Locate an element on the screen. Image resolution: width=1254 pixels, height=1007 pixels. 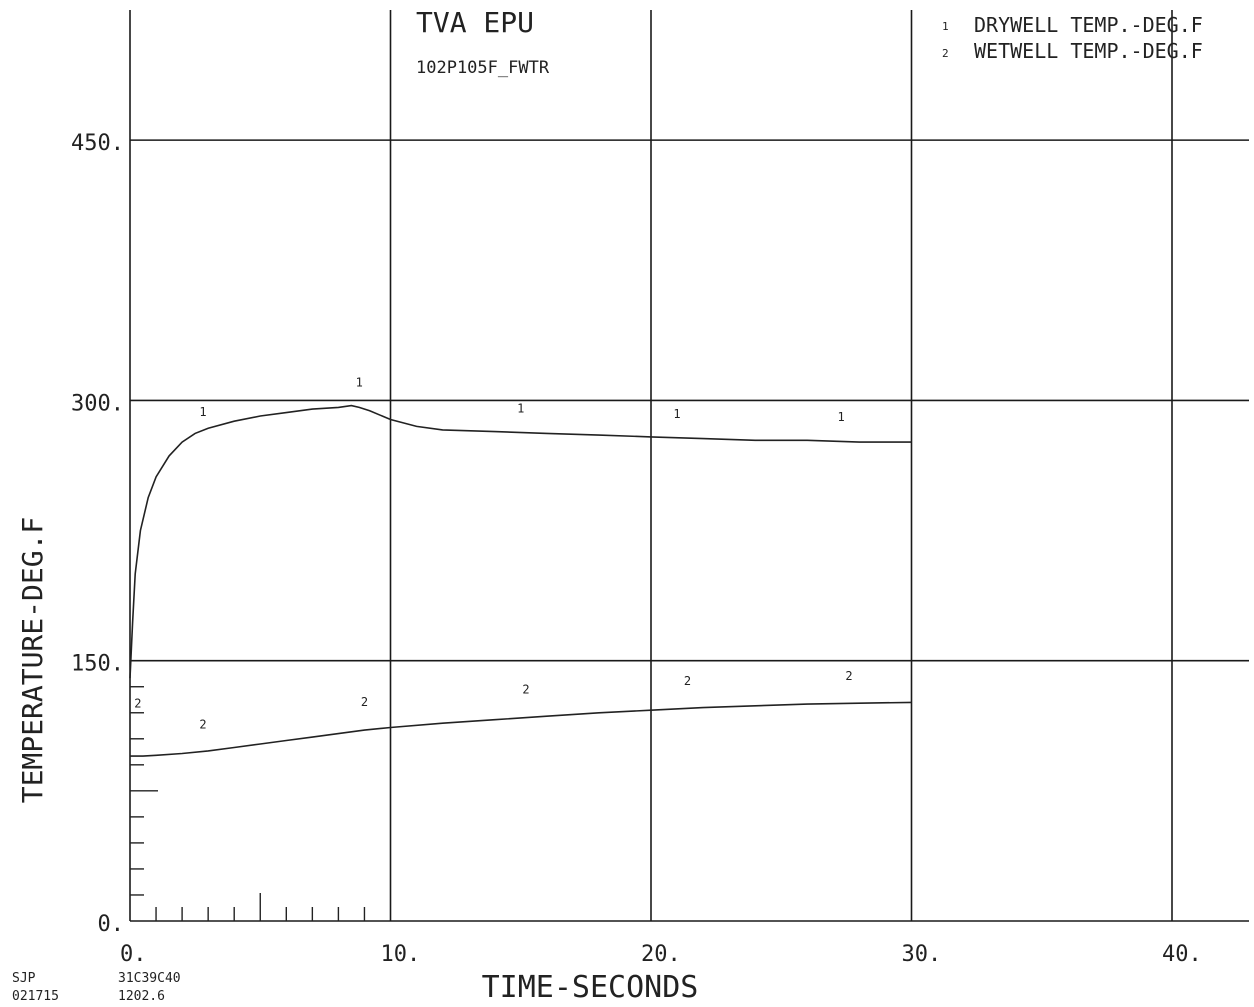
footer-info: SJP 021715 31C39C40 1202.6 is located at coordinates (96, 987).